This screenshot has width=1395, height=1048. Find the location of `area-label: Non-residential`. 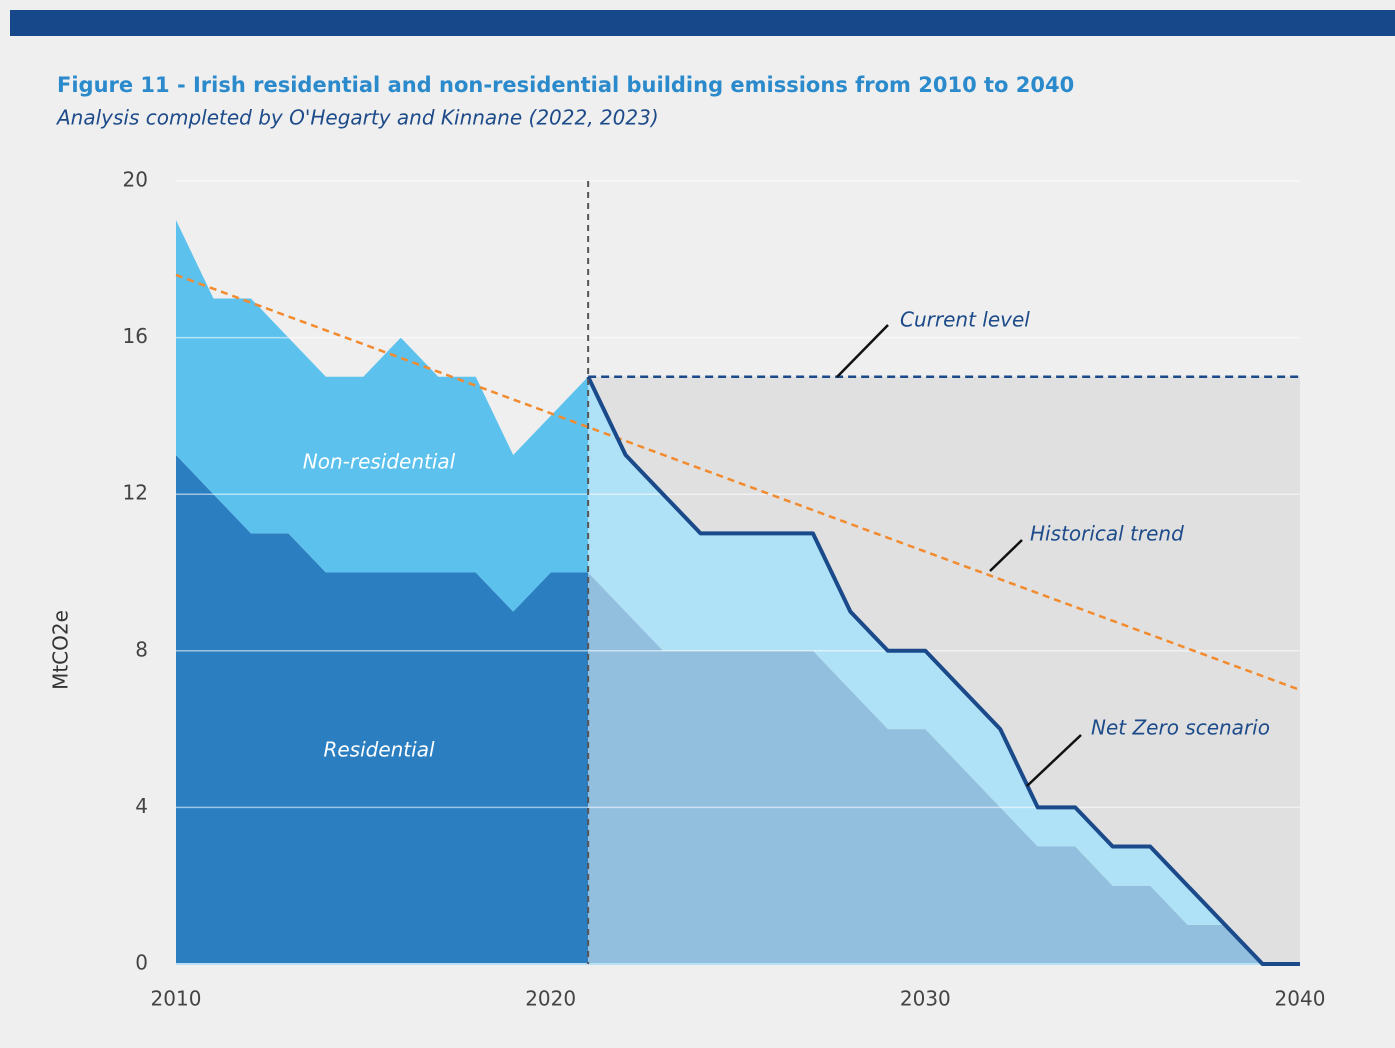

area-label: Non-residential is located at coordinates (379, 462).